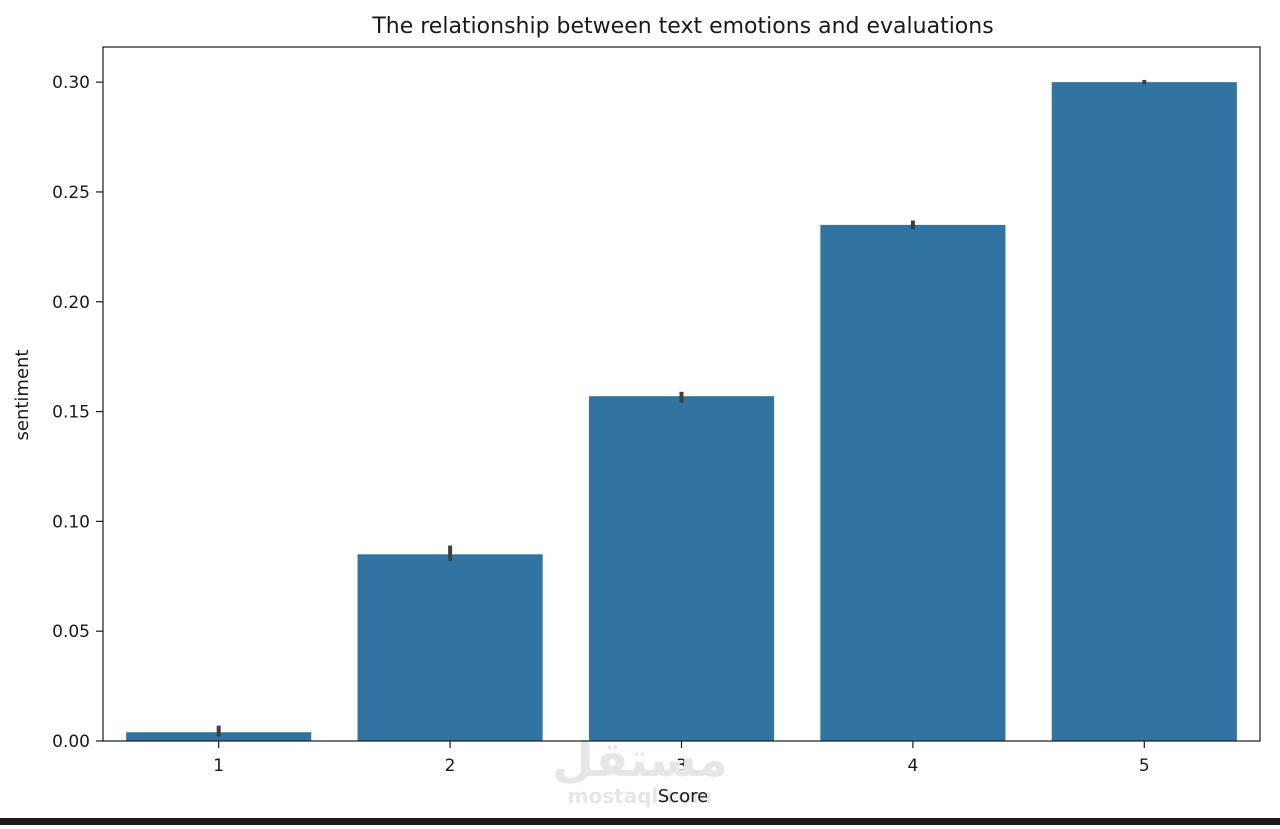 This screenshot has height=829, width=1280. I want to click on y-axis-ticks: 0.00 0.05 0.10 0.15 0.20 0.25 0.30, so click(77, 412).